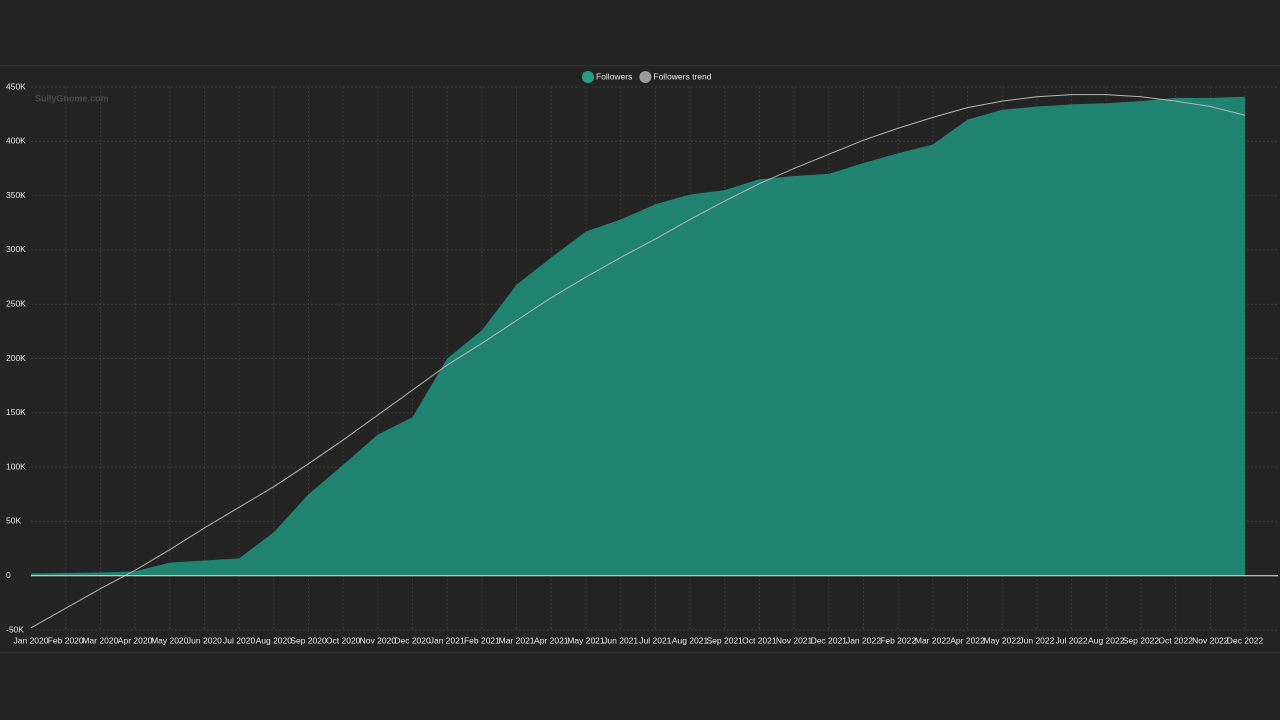 The width and height of the screenshot is (1280, 720). What do you see at coordinates (66, 640) in the screenshot?
I see `x-tick-label: Feb 2020` at bounding box center [66, 640].